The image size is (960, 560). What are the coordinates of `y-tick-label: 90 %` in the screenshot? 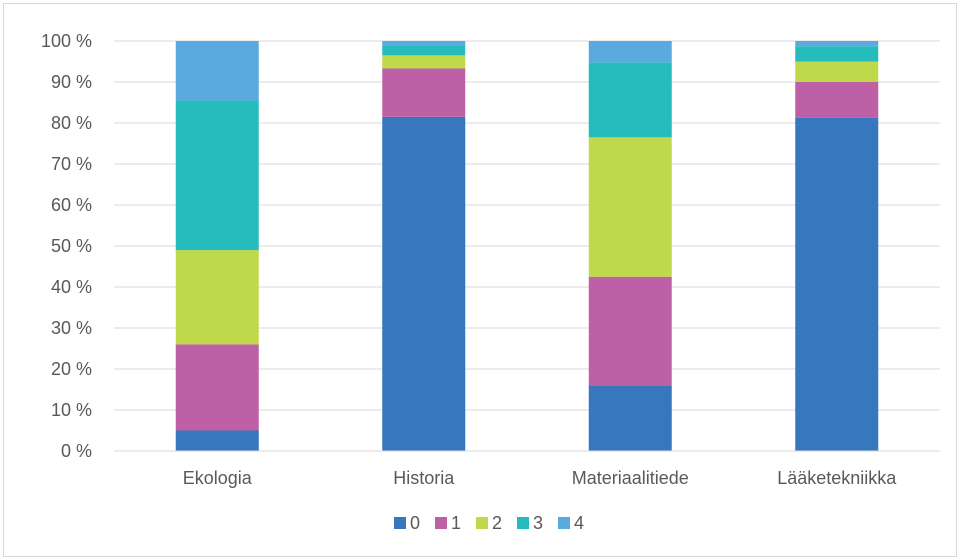 It's located at (71, 82).